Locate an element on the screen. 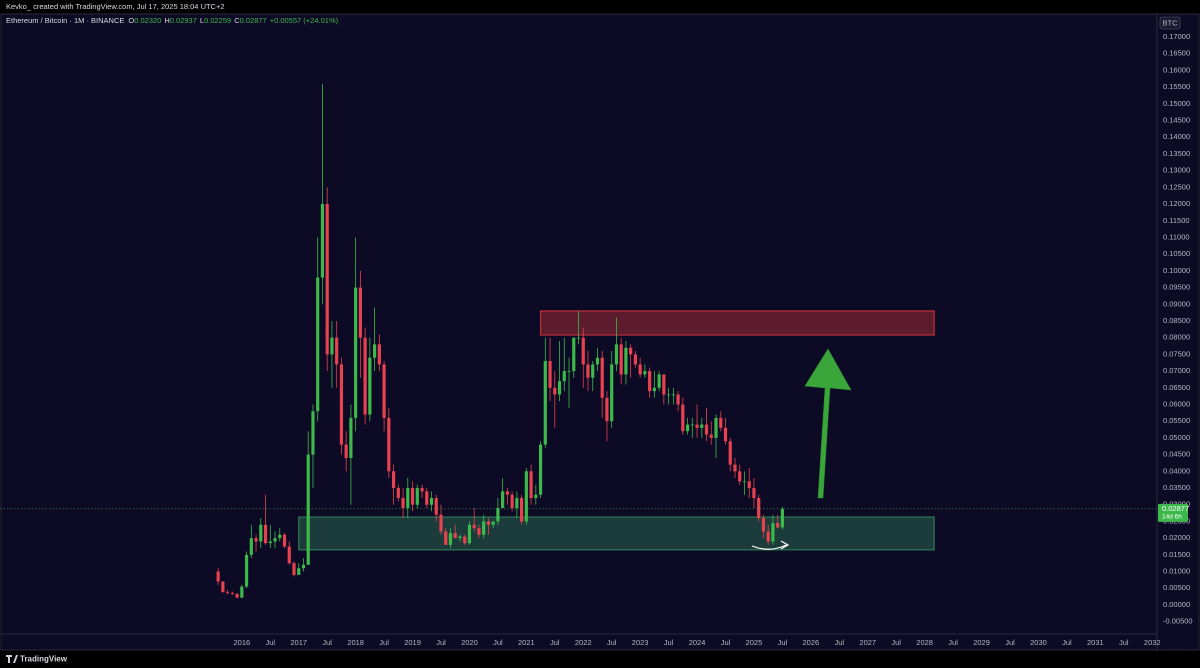 This screenshot has height=668, width=1200. x-tick-label: 2016 is located at coordinates (241, 642).